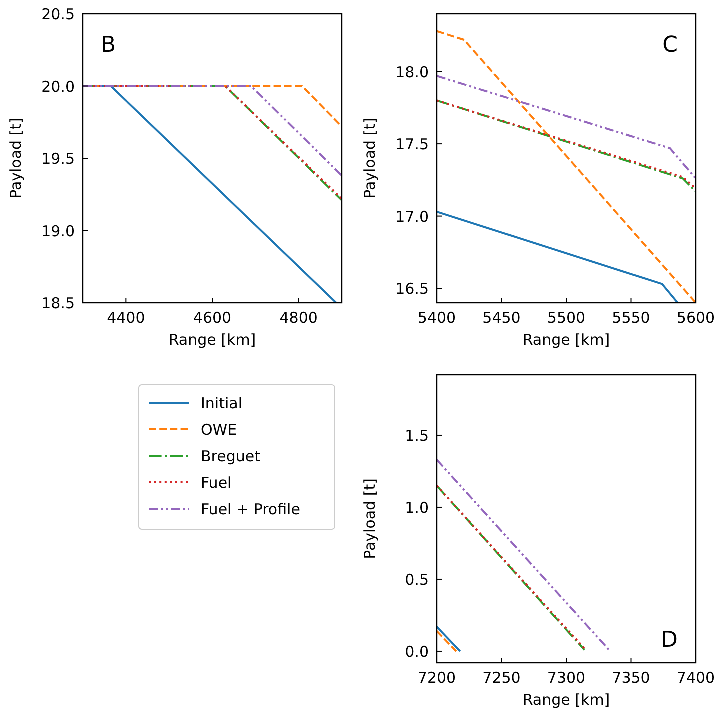  Describe the element at coordinates (696, 678) in the screenshot. I see `x-tick-label: 7400` at that location.